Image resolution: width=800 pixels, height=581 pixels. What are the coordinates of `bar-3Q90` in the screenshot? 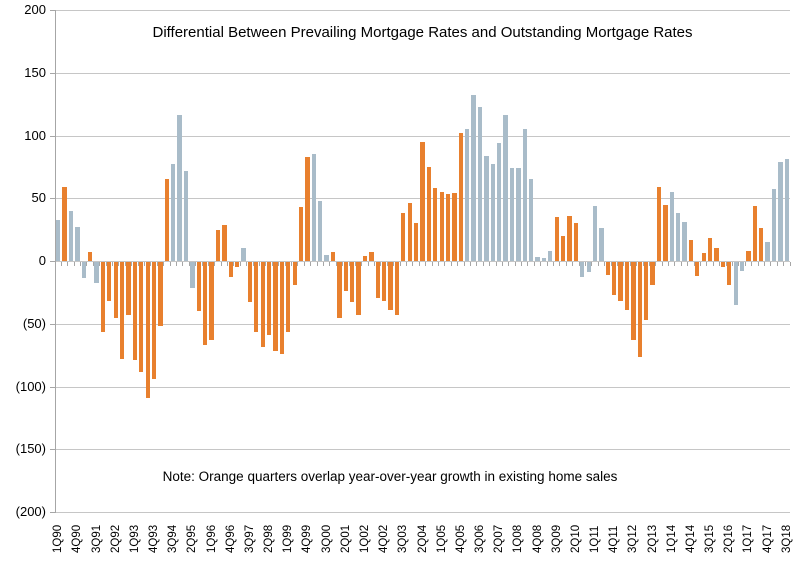 It's located at (71, 235).